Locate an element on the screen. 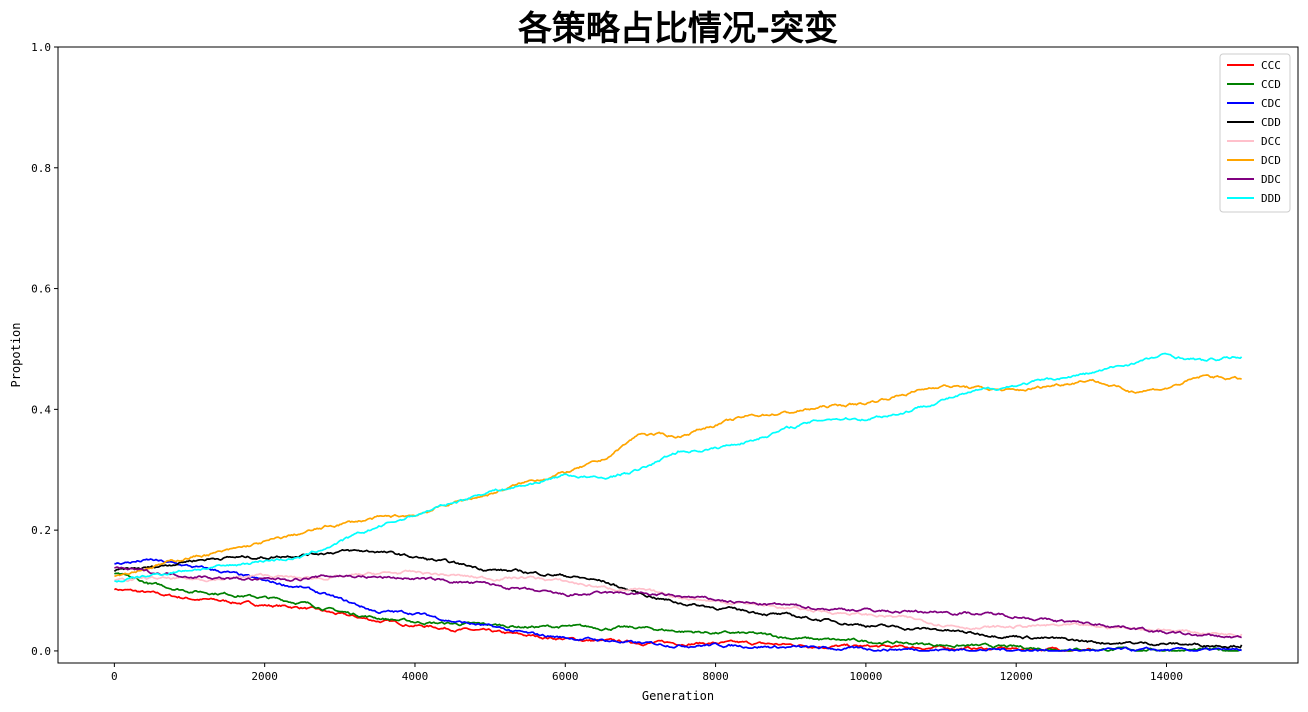  y-tick-label: 0.2 is located at coordinates (41, 530).